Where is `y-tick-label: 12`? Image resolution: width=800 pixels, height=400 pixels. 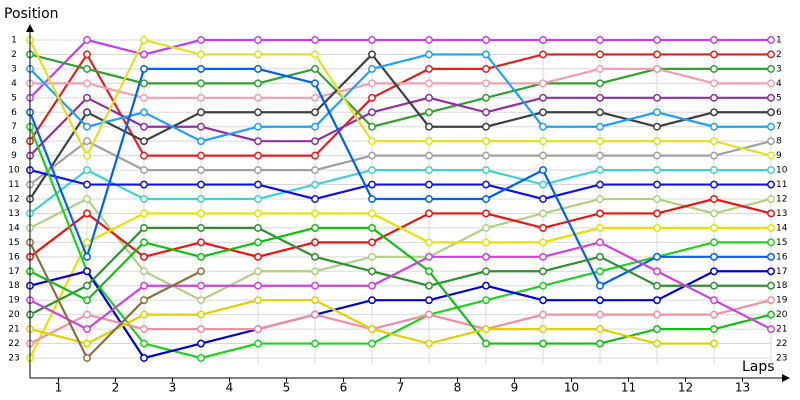
y-tick-label: 12 is located at coordinates (13, 200).